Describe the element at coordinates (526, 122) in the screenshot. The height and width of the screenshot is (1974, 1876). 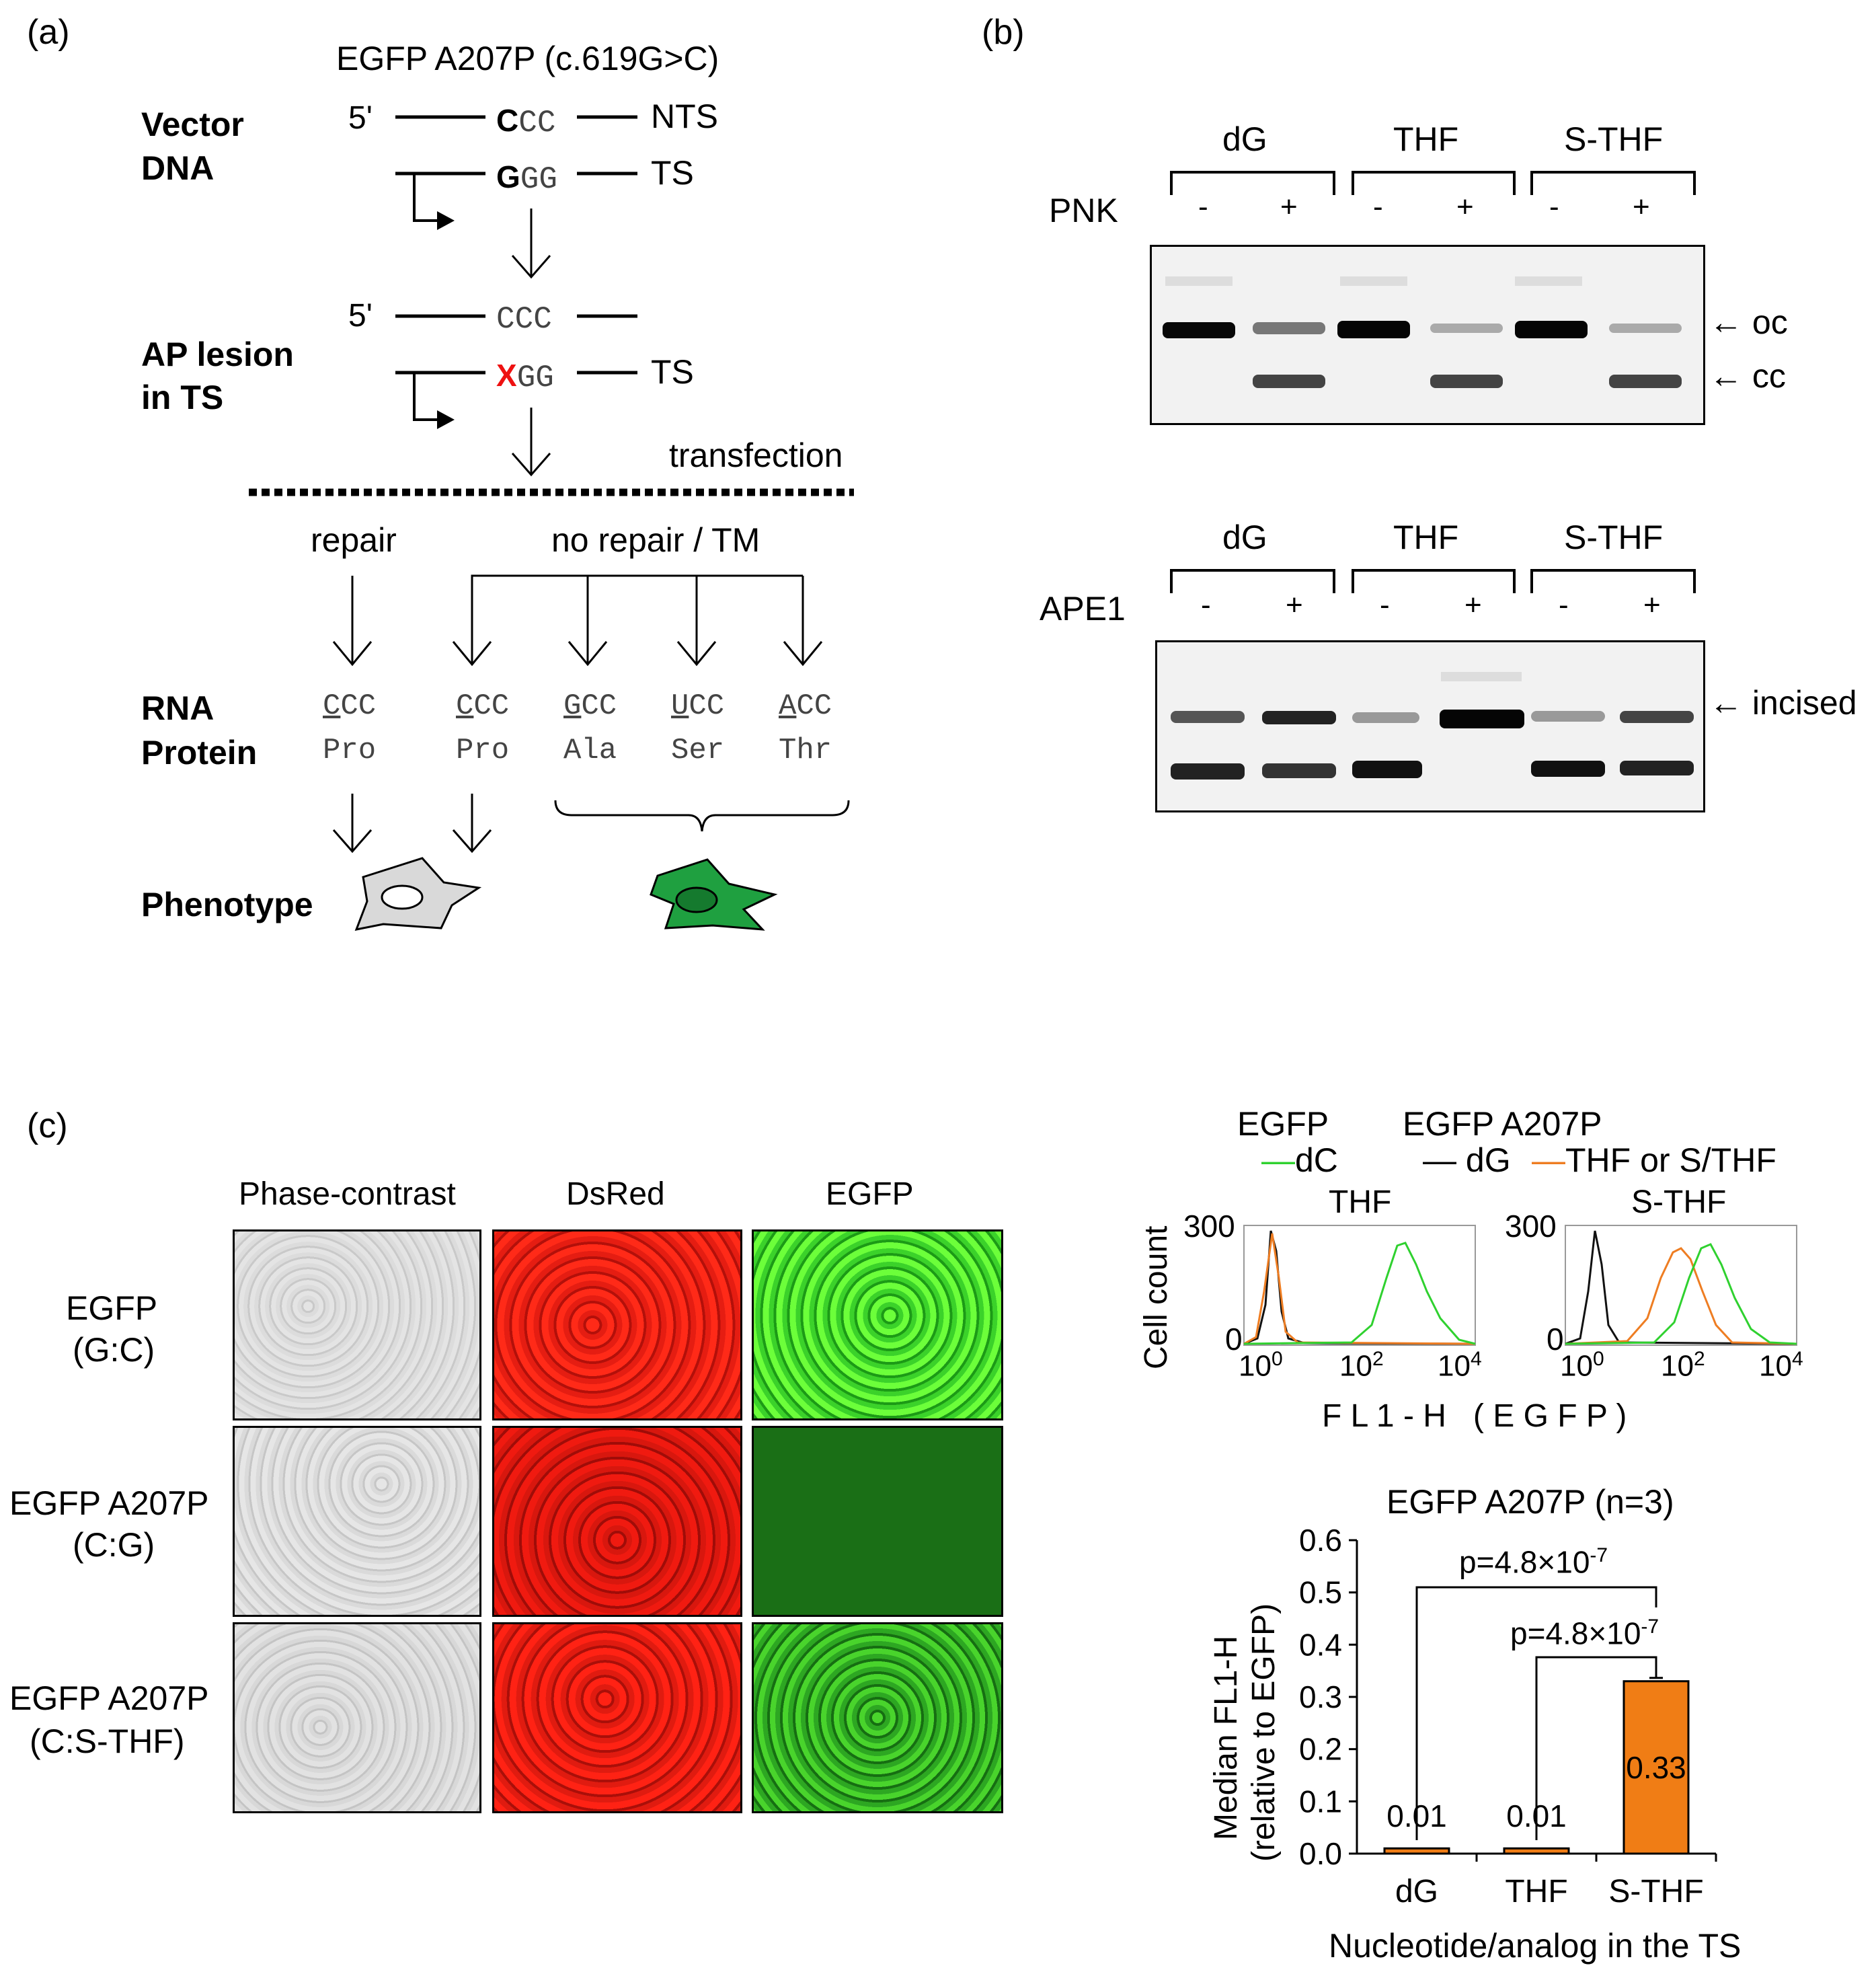
I see `top-strand-codon: CCC` at that location.